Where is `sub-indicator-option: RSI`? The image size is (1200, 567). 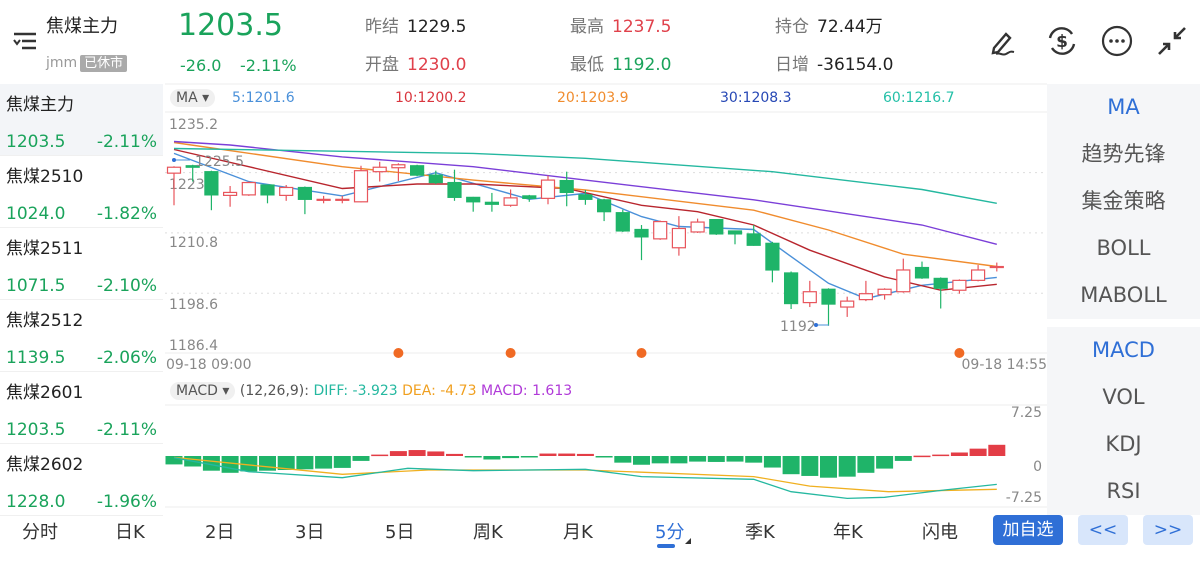 sub-indicator-option: RSI is located at coordinates (1123, 491).